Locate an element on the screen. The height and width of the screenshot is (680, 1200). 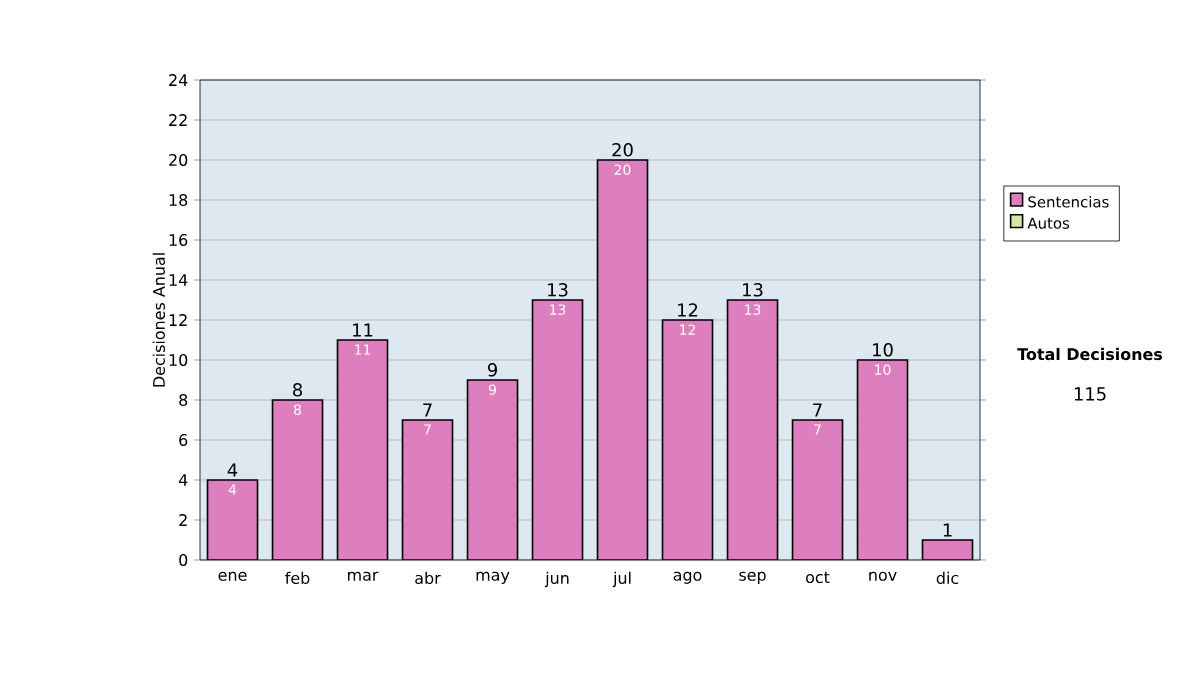
text: 115 is located at coordinates (1090, 394).